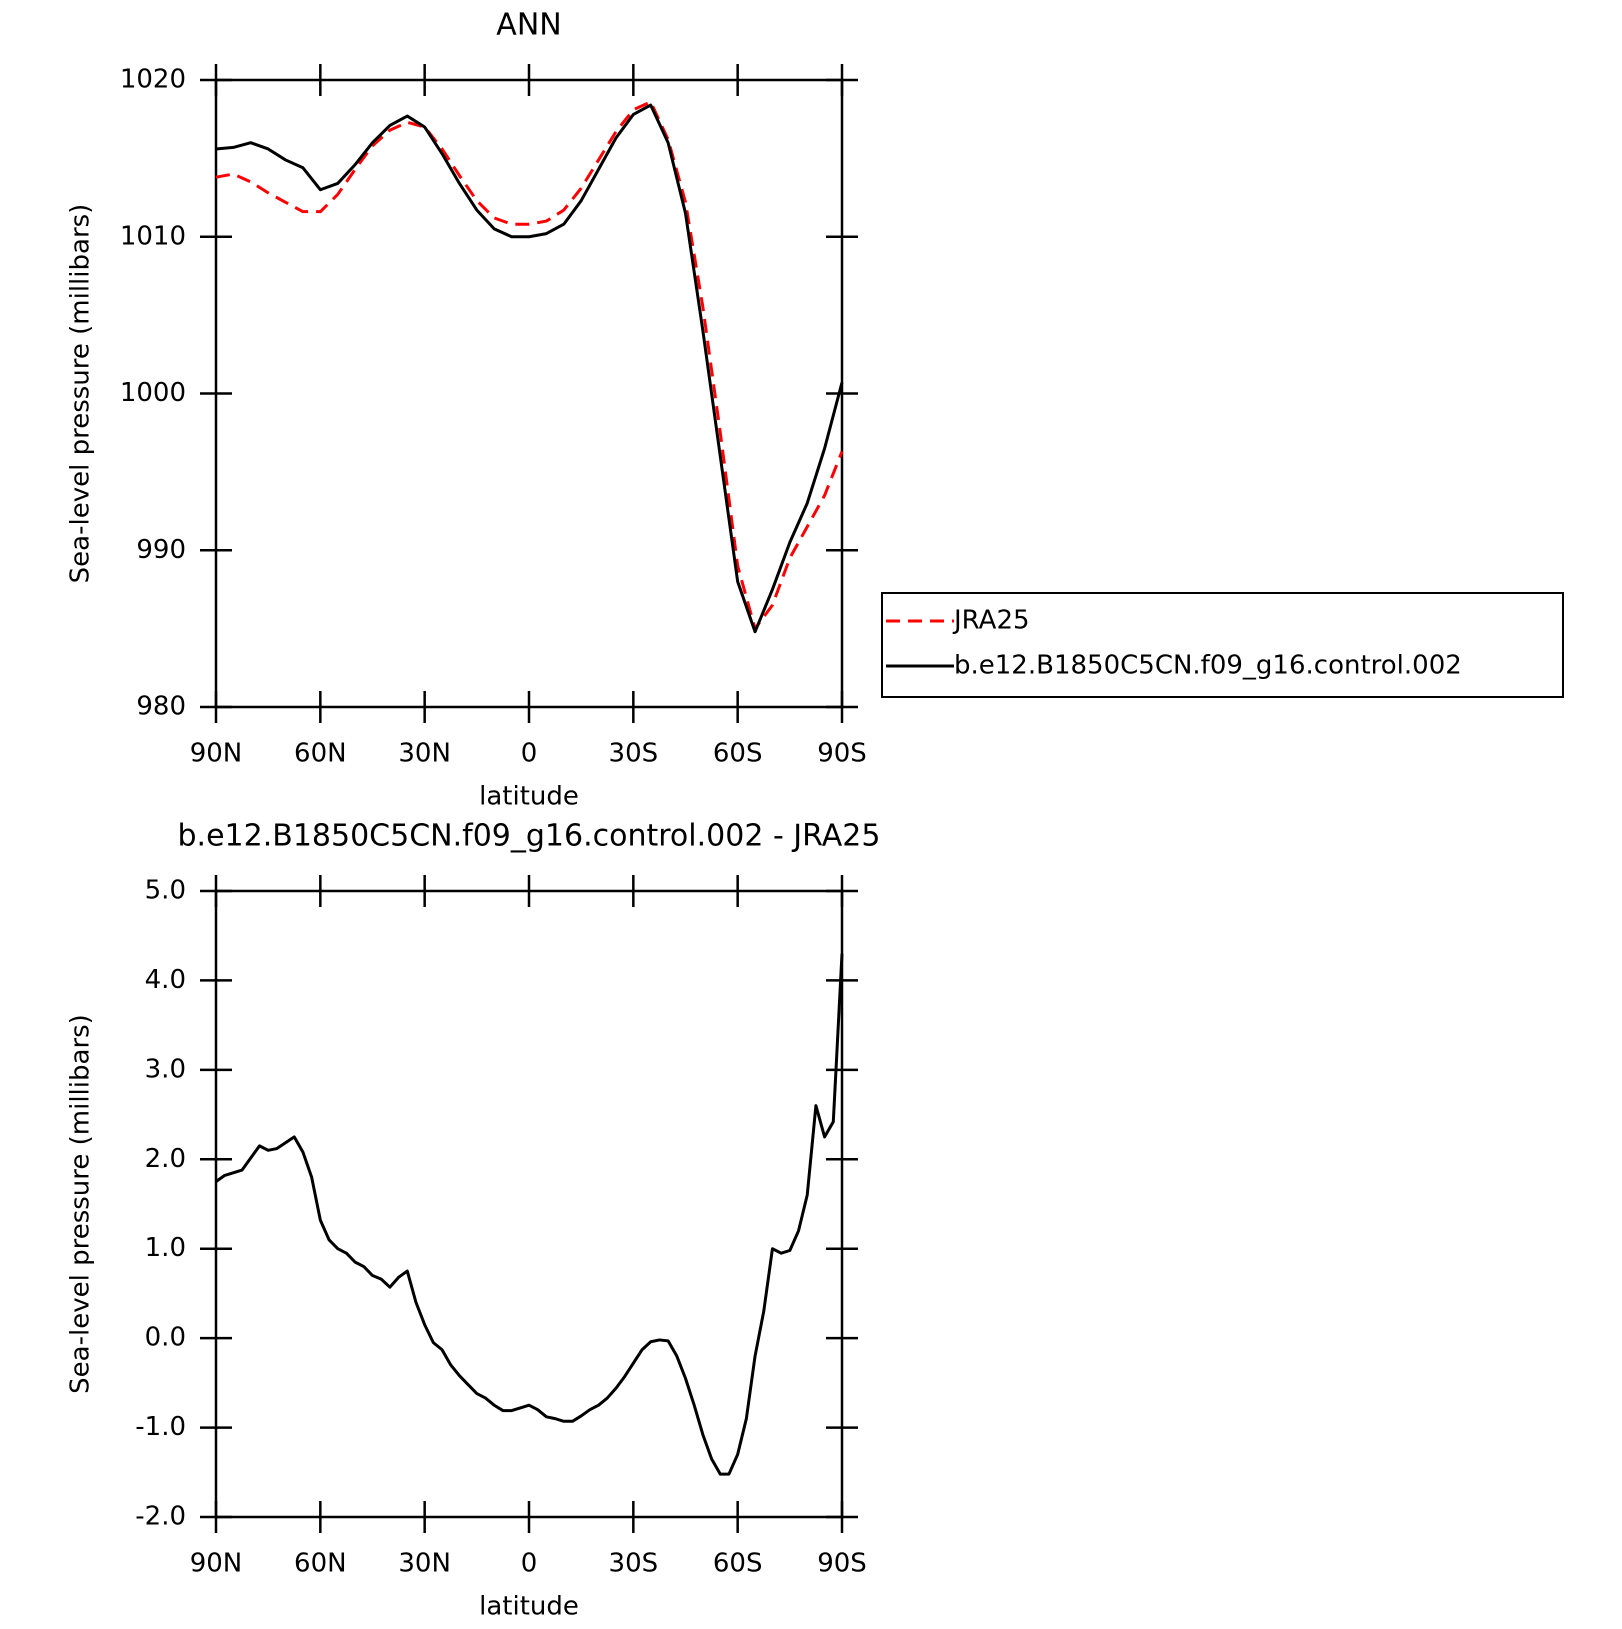  What do you see at coordinates (1222, 645) in the screenshot?
I see `legend-box` at bounding box center [1222, 645].